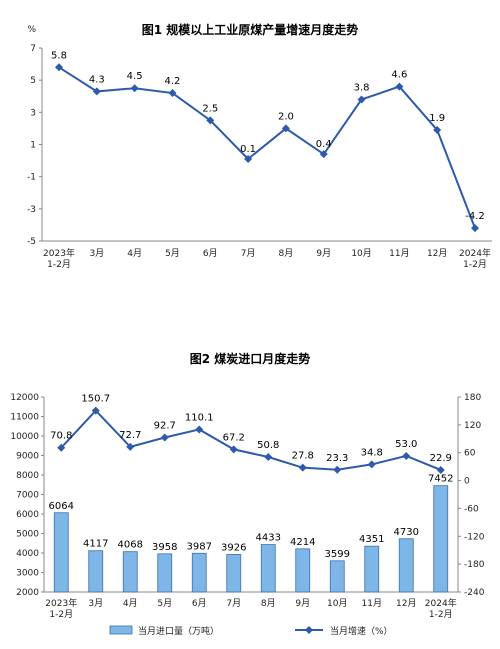 Image resolution: width=500 pixels, height=649 pixels. What do you see at coordinates (248, 253) in the screenshot?
I see `chart1-x-tick-label: 7月` at bounding box center [248, 253].